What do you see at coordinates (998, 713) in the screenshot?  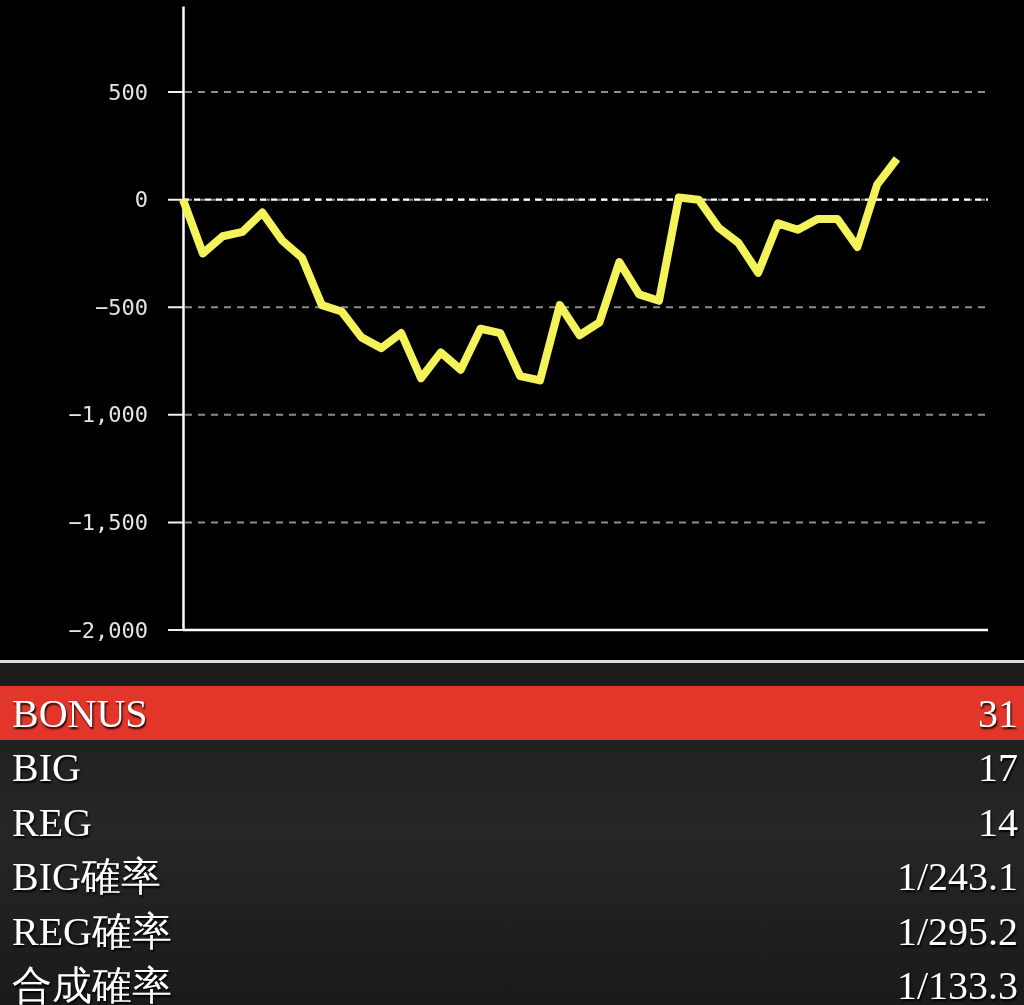 I see `text: 31` at bounding box center [998, 713].